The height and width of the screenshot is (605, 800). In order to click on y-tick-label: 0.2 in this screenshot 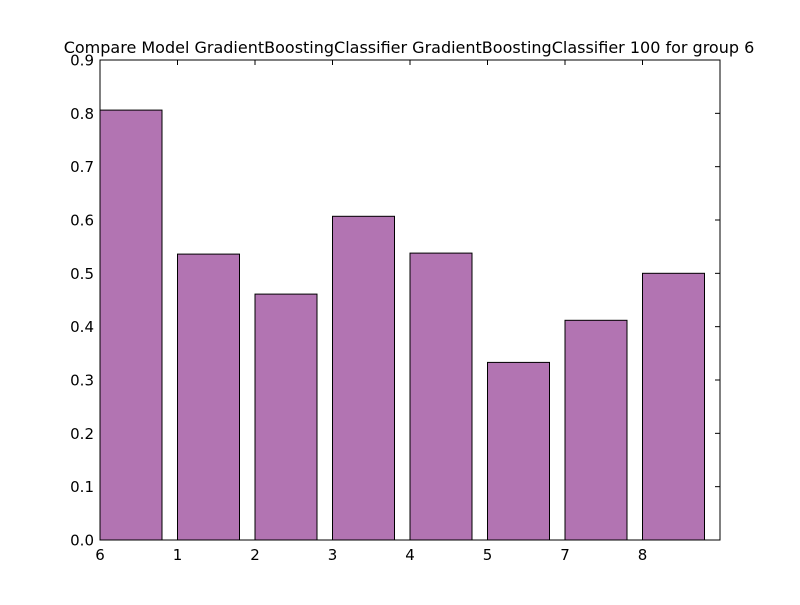, I will do `click(82, 434)`.